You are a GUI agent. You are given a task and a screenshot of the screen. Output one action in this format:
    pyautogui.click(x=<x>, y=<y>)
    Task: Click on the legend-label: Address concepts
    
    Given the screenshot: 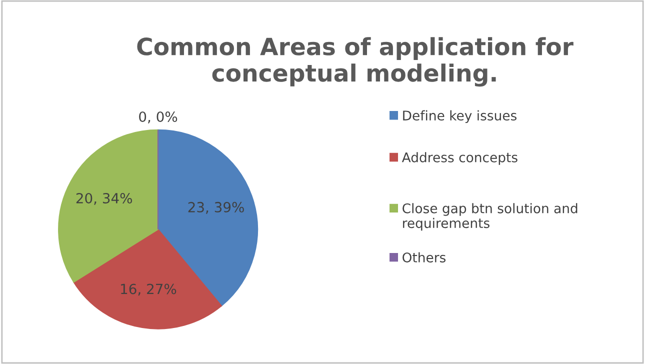 What is the action you would take?
    pyautogui.click(x=460, y=158)
    